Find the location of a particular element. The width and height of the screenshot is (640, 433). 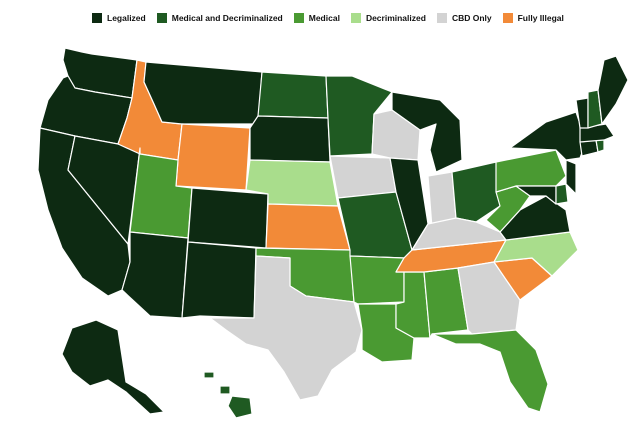

state-north-dakota is located at coordinates (293, 95).